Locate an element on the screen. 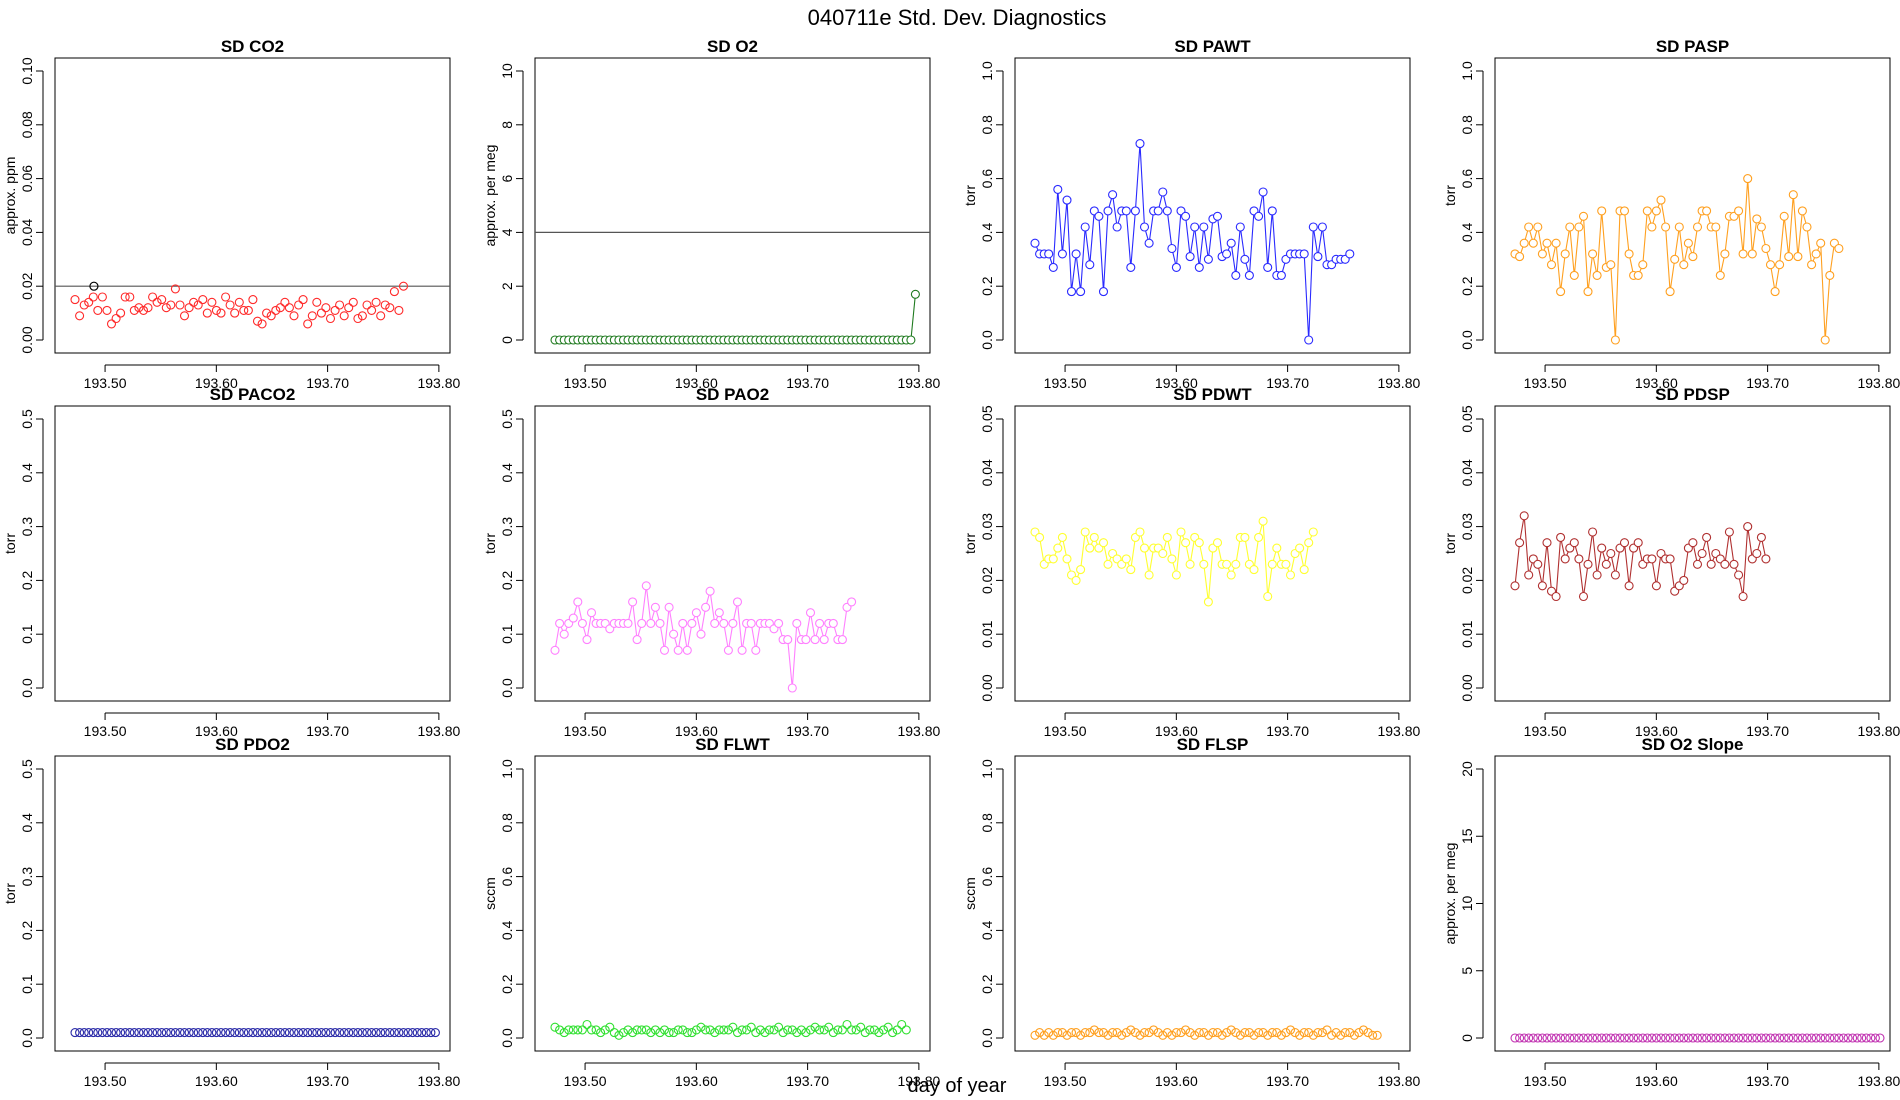  y-axis: 0.0 0.2 0.4 0.6 0.8 1.0 is located at coordinates (1471, 205).